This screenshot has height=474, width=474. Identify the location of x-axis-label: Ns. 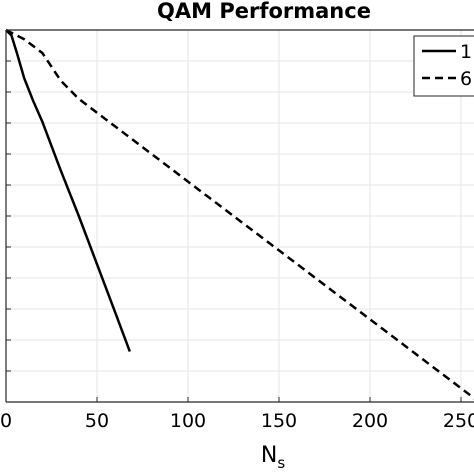
(273, 457).